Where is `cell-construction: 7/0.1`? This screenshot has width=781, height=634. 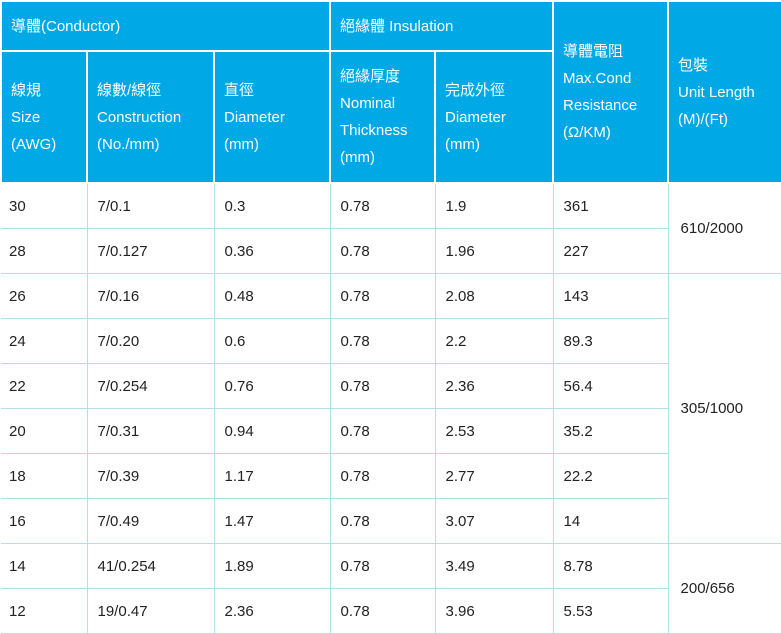 cell-construction: 7/0.1 is located at coordinates (150, 206).